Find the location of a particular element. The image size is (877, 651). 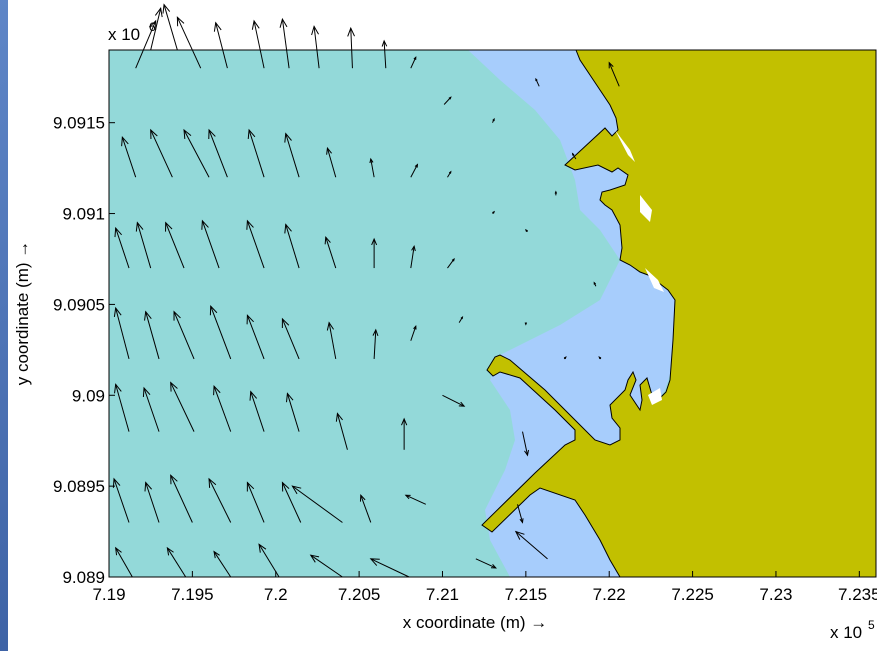

y-axis-ticks: 9.089 9.0895 9.09 9.0905 9.091 9.0915 is located at coordinates (84, 350).